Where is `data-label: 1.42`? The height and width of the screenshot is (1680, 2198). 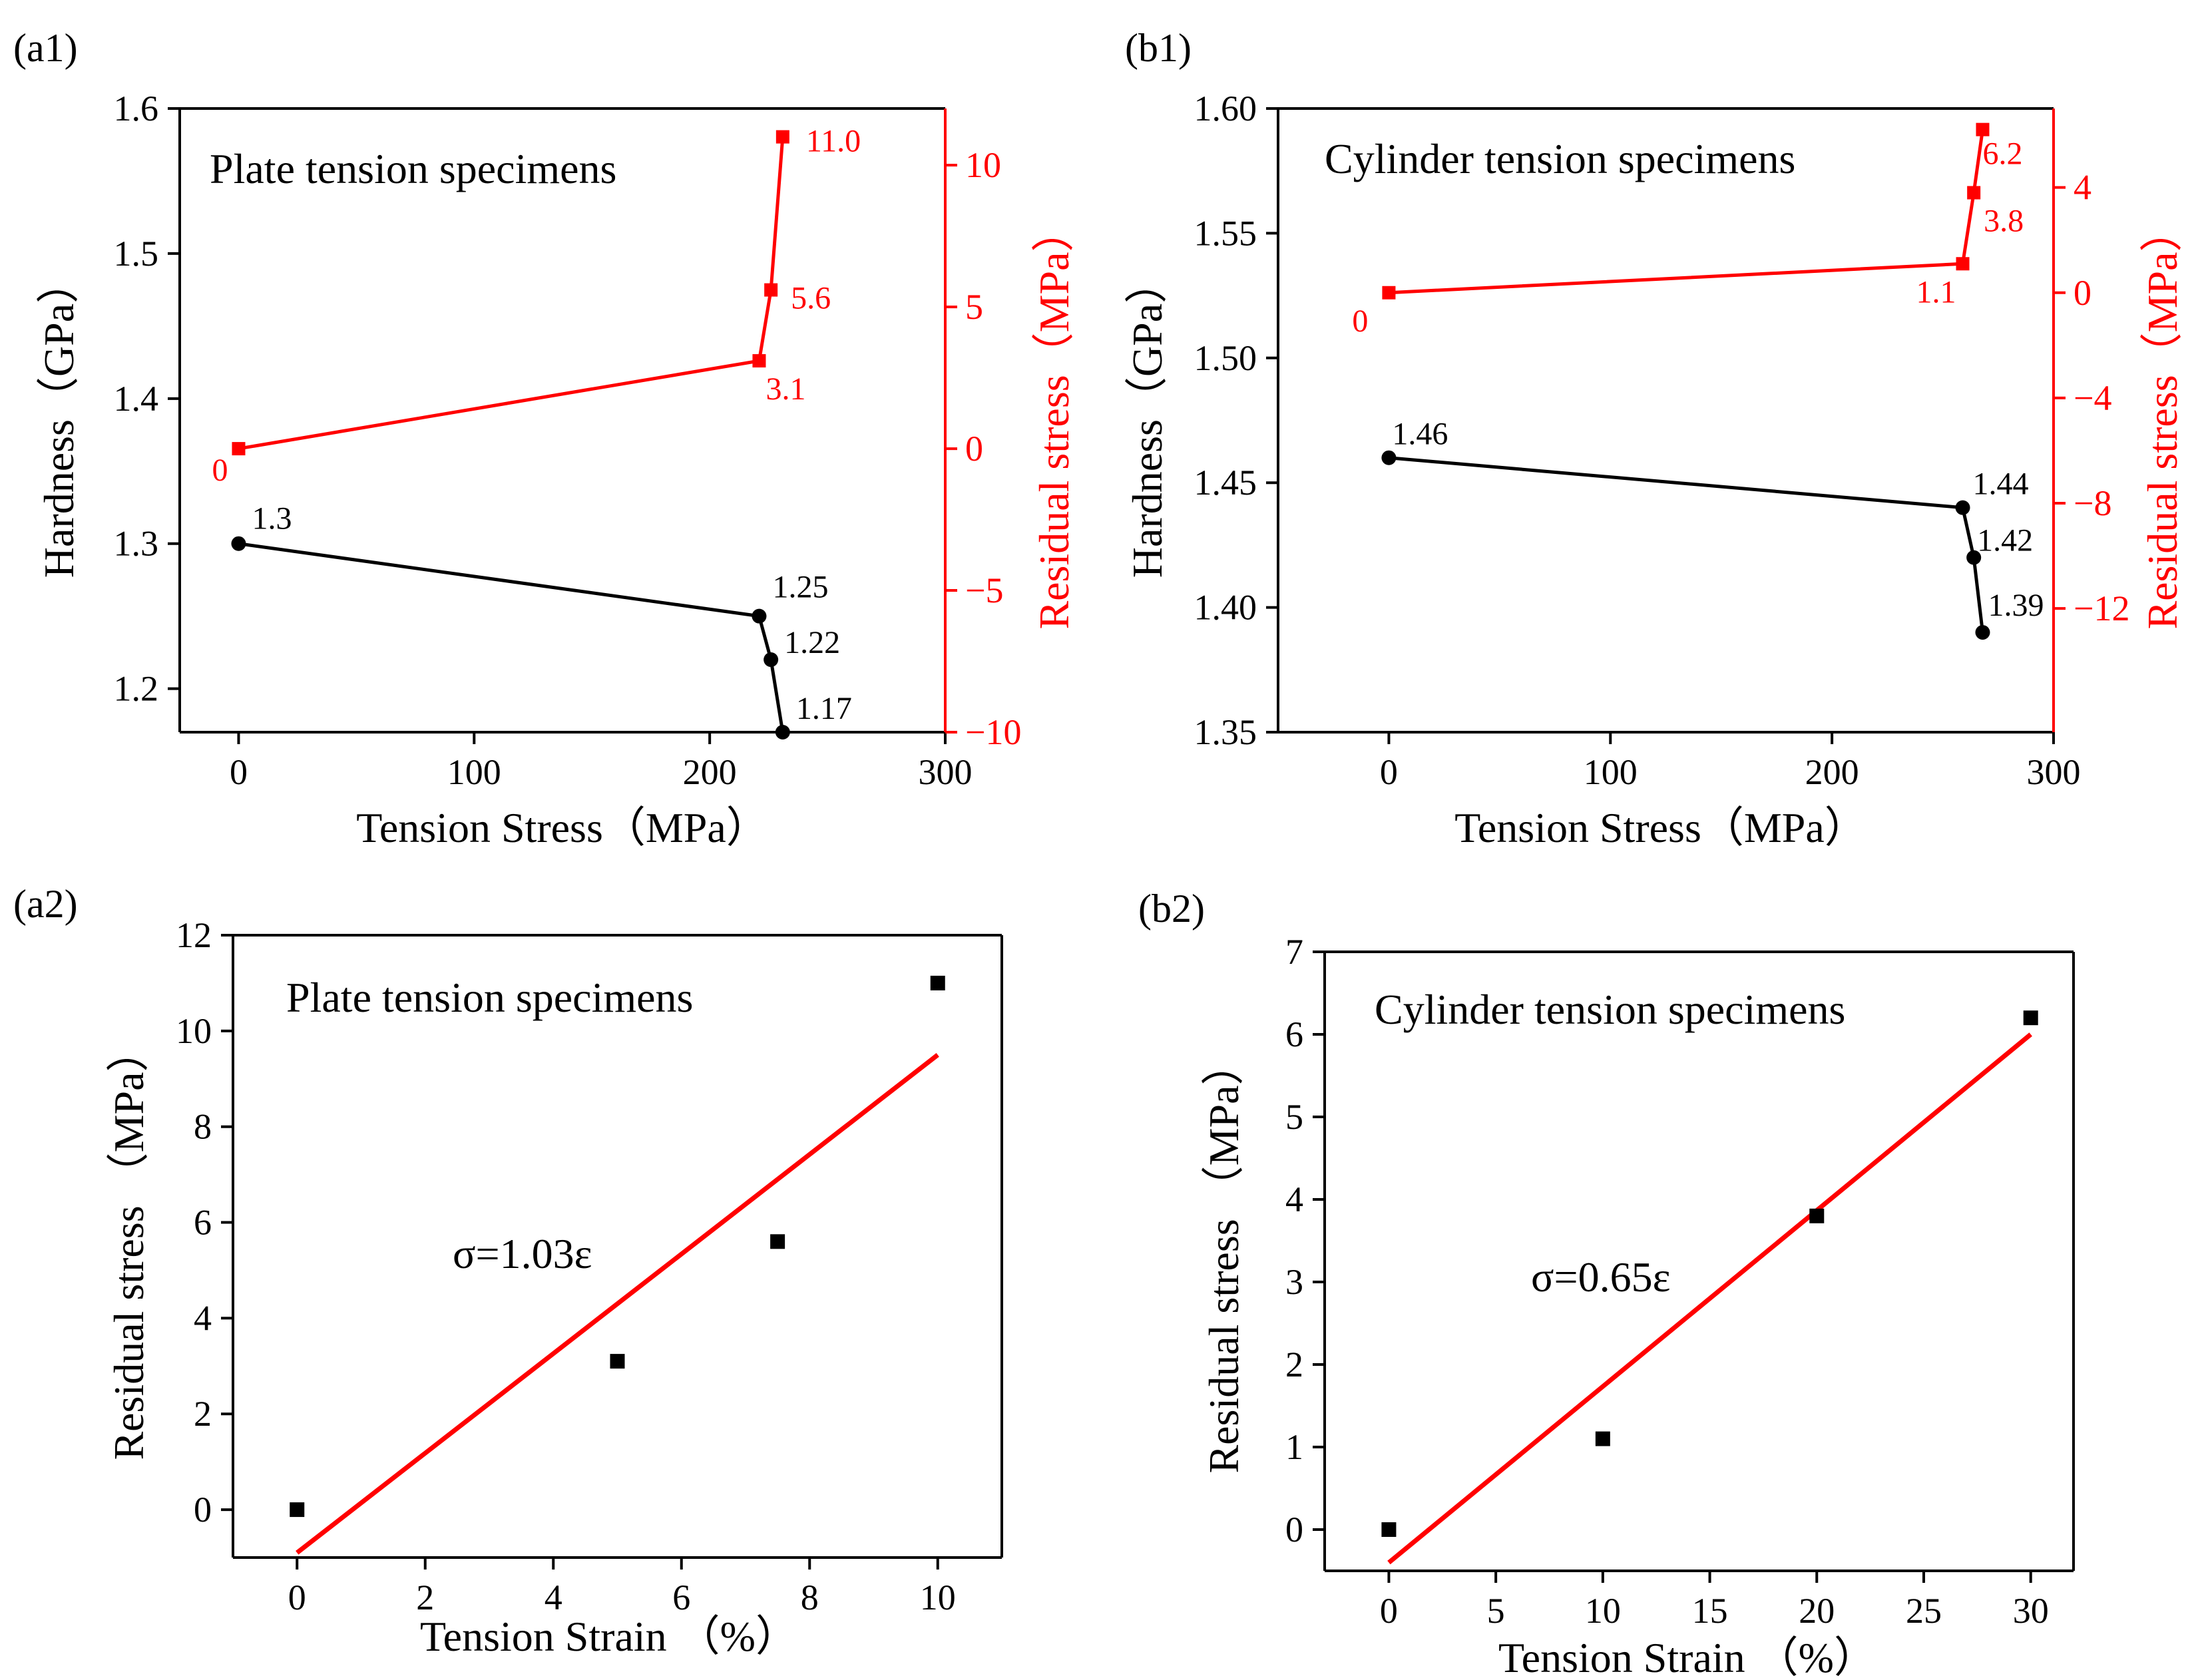
data-label: 1.42 is located at coordinates (2005, 540).